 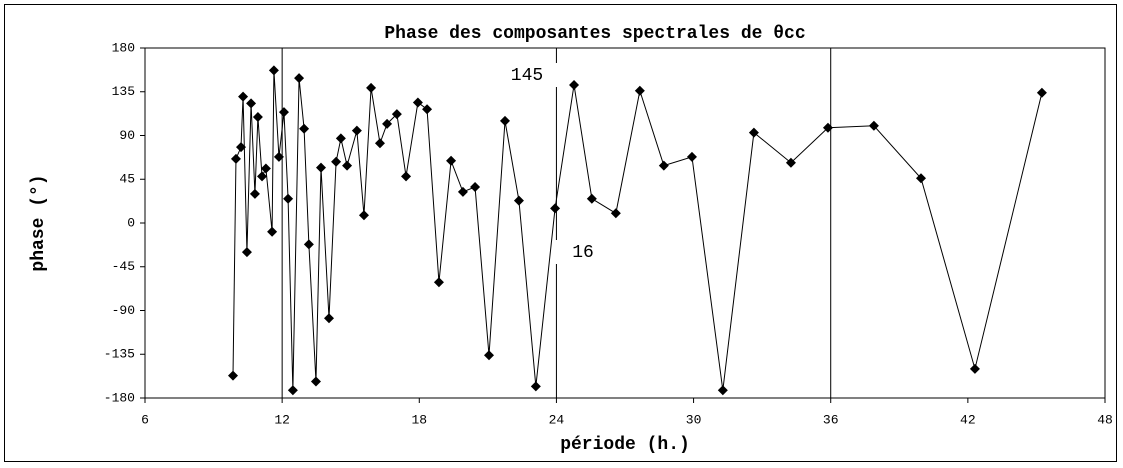 What do you see at coordinates (123, 91) in the screenshot?
I see `y-tick-label: 135` at bounding box center [123, 91].